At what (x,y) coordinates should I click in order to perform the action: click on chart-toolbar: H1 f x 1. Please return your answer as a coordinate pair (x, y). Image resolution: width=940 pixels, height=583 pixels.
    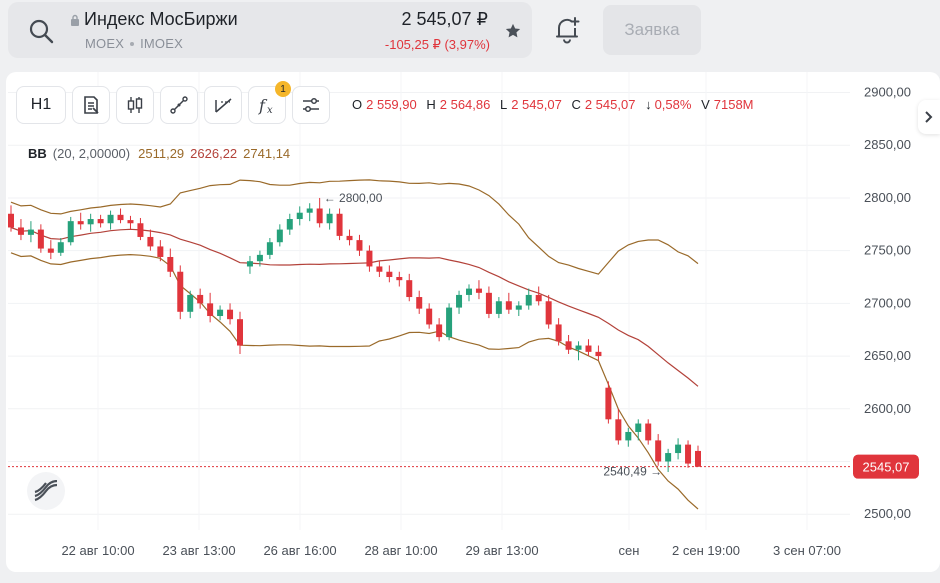
    Looking at the image, I should click on (173, 102).